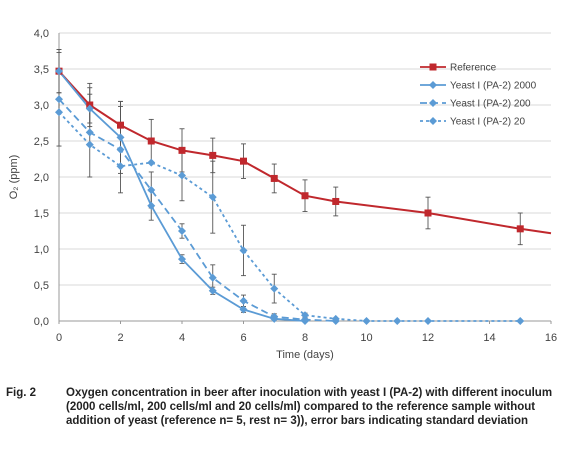 The height and width of the screenshot is (455, 579). What do you see at coordinates (41, 322) in the screenshot?
I see `y-tick-label: 0,0` at bounding box center [41, 322].